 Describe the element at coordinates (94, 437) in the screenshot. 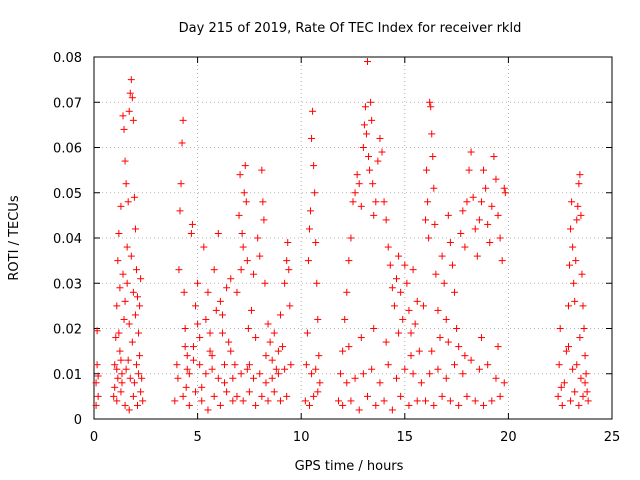

I see `x-tick-label: 0` at that location.